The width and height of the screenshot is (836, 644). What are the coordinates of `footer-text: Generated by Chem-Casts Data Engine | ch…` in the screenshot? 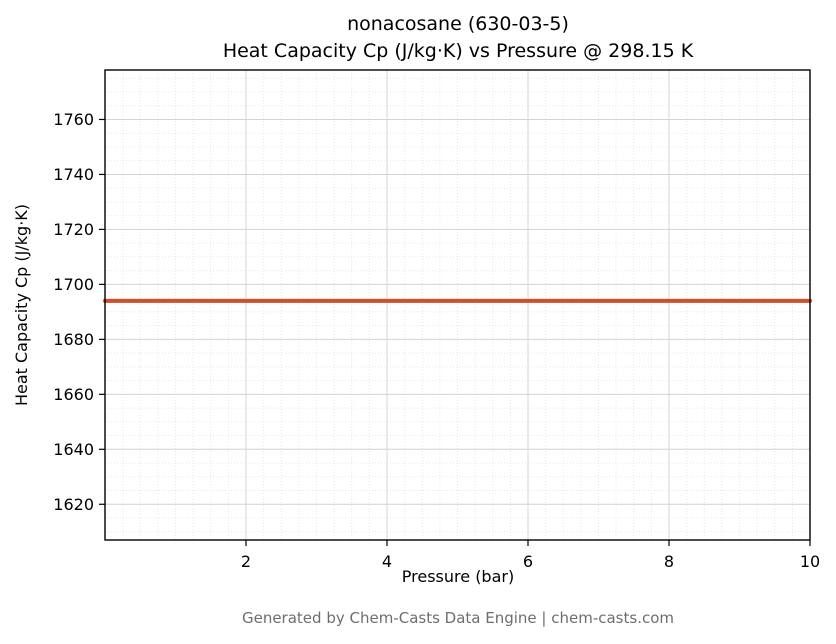 It's located at (458, 618).